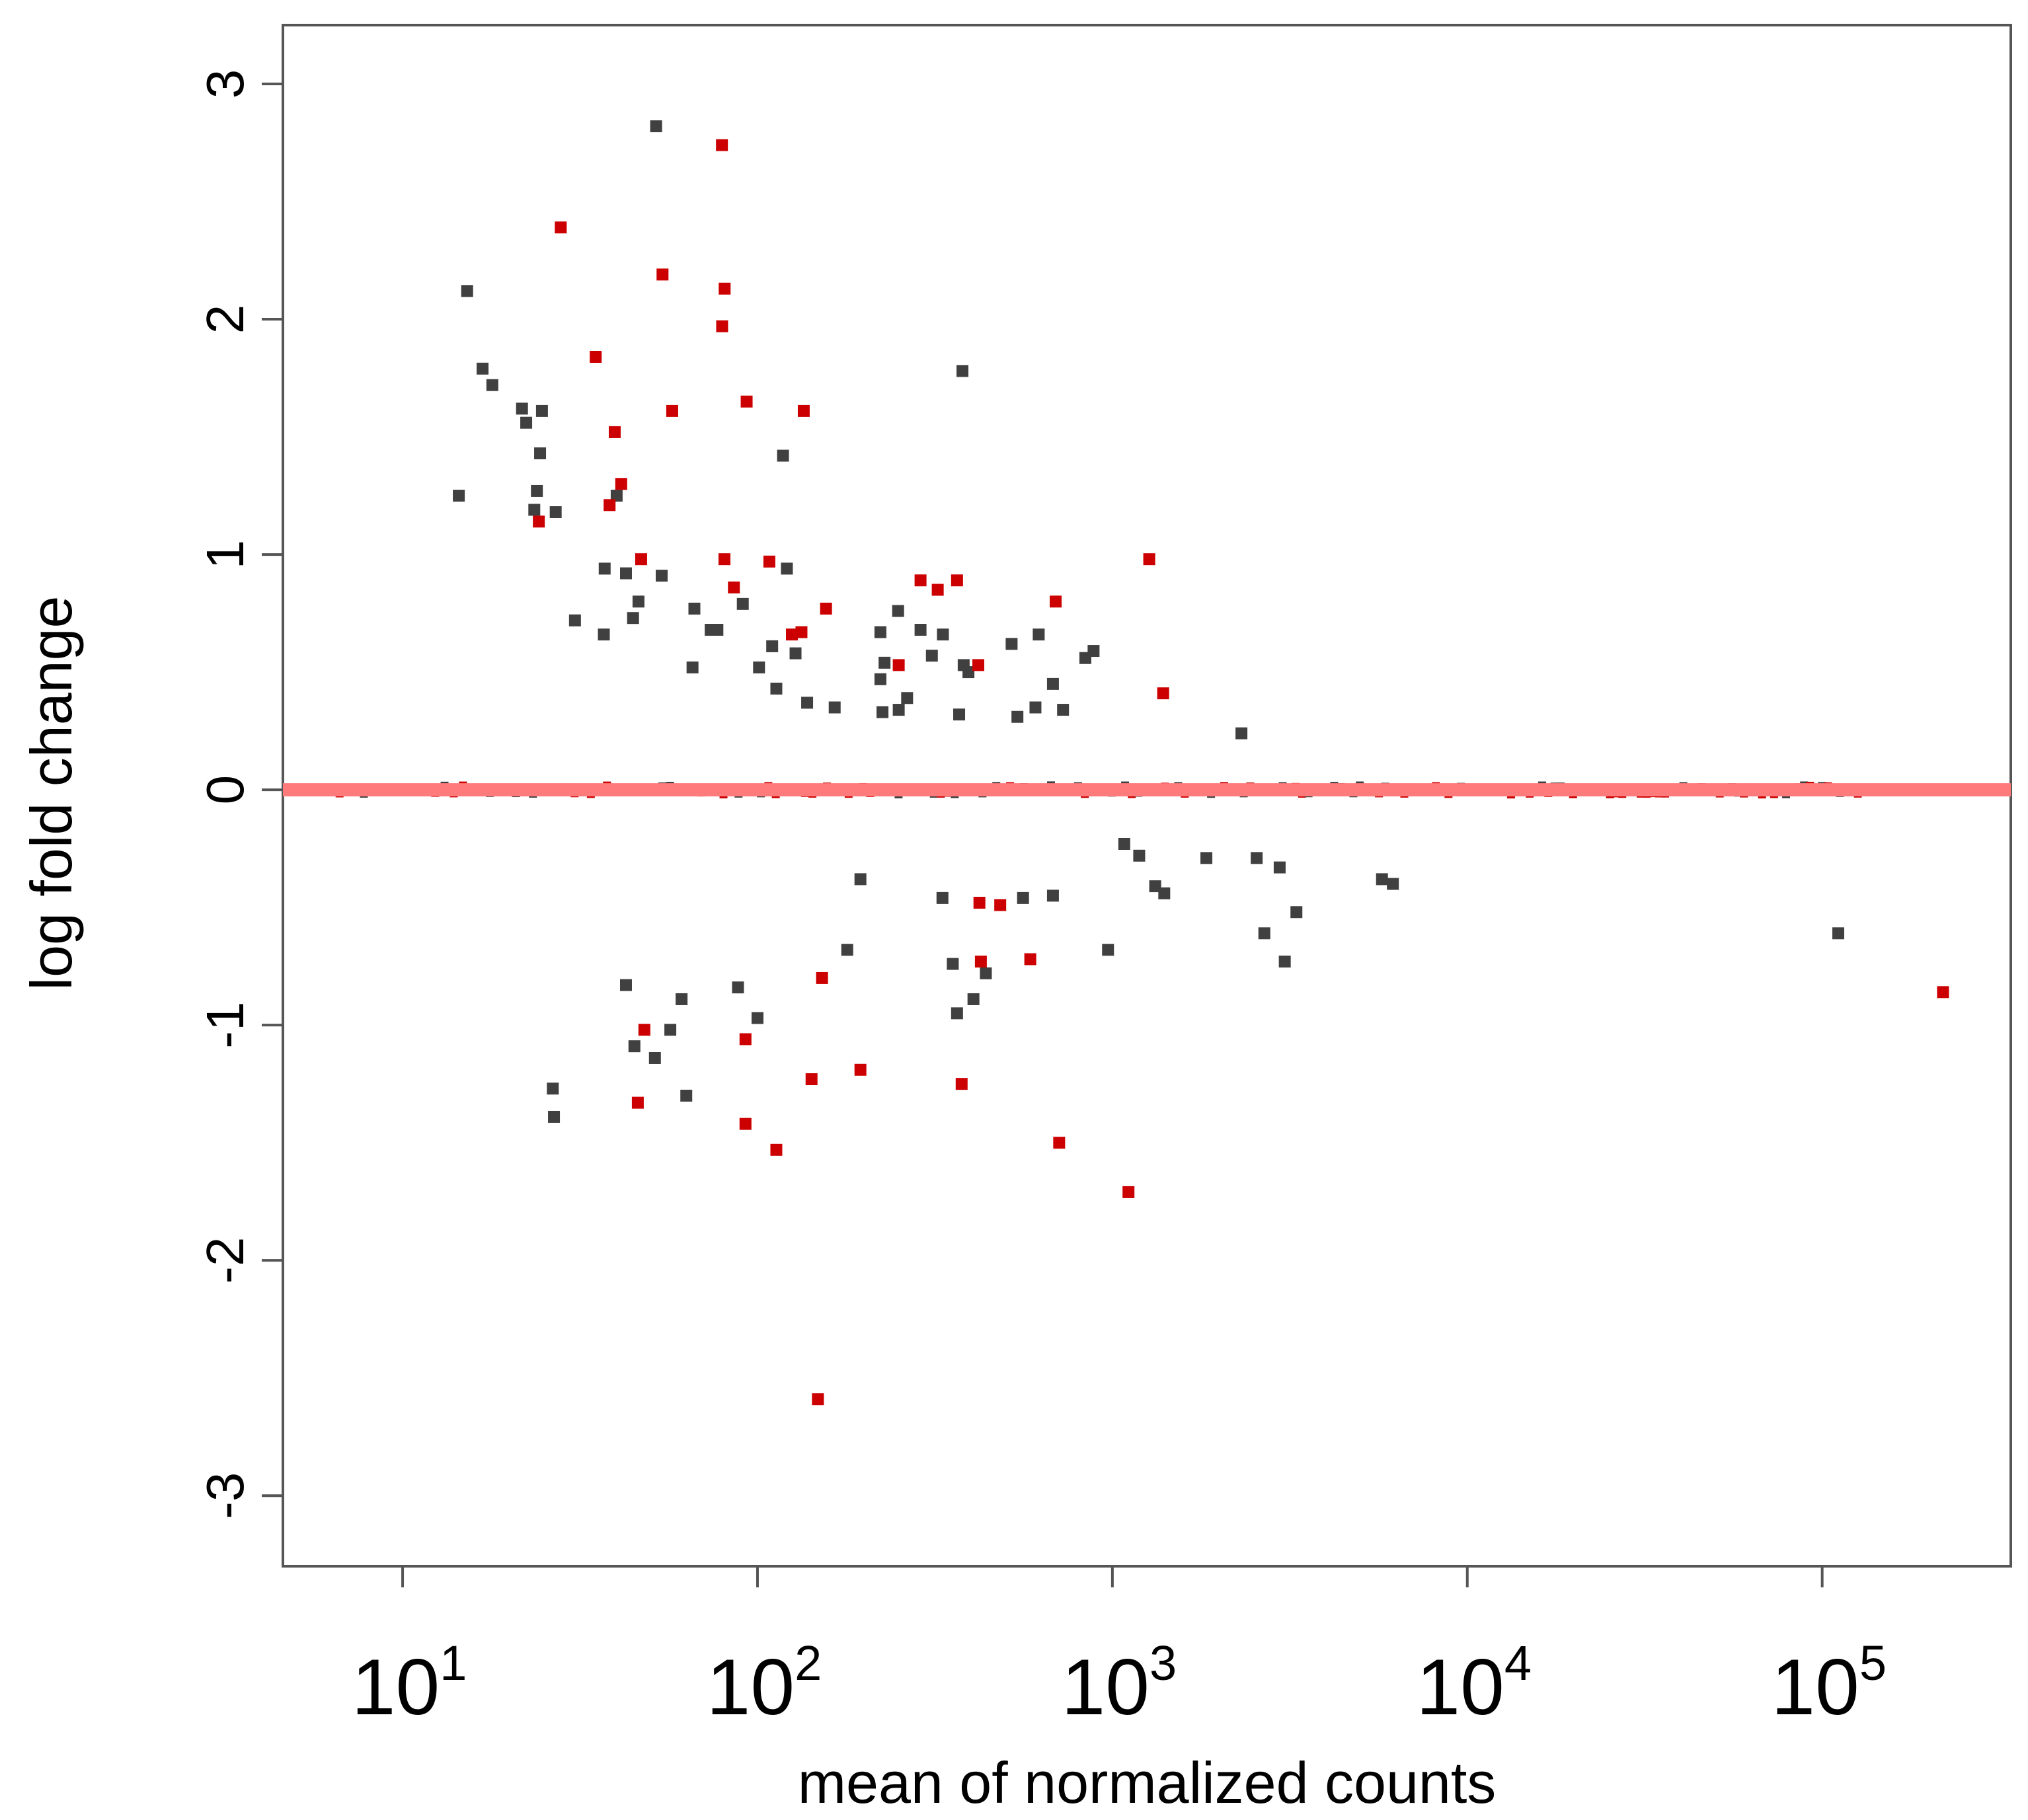 The image size is (2028, 1820). Describe the element at coordinates (1474, 1683) in the screenshot. I see `x-tick-label: 10⁴` at that location.